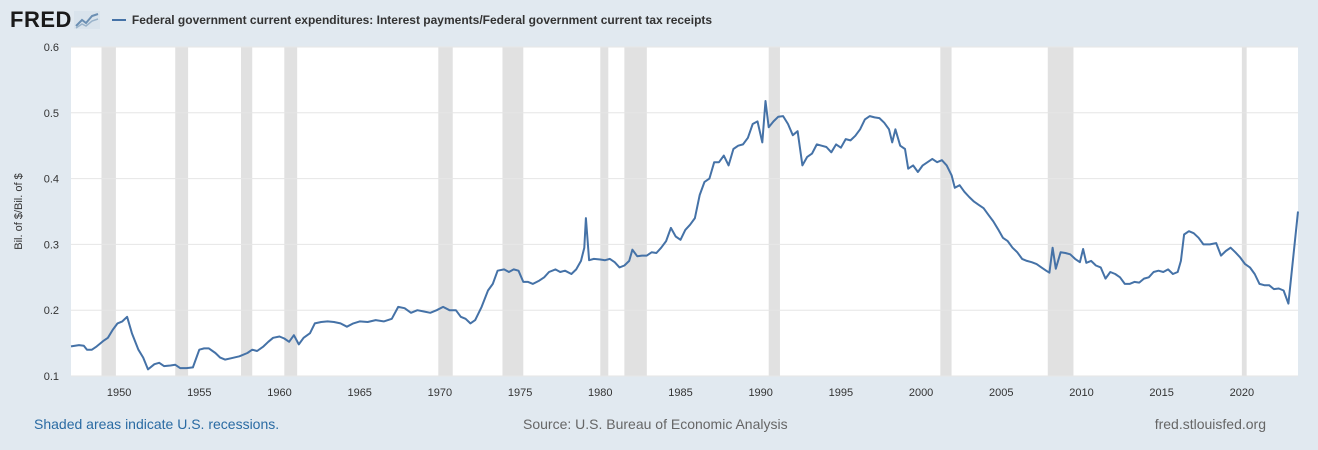  I want to click on fred-logo: FRED, so click(55, 20).